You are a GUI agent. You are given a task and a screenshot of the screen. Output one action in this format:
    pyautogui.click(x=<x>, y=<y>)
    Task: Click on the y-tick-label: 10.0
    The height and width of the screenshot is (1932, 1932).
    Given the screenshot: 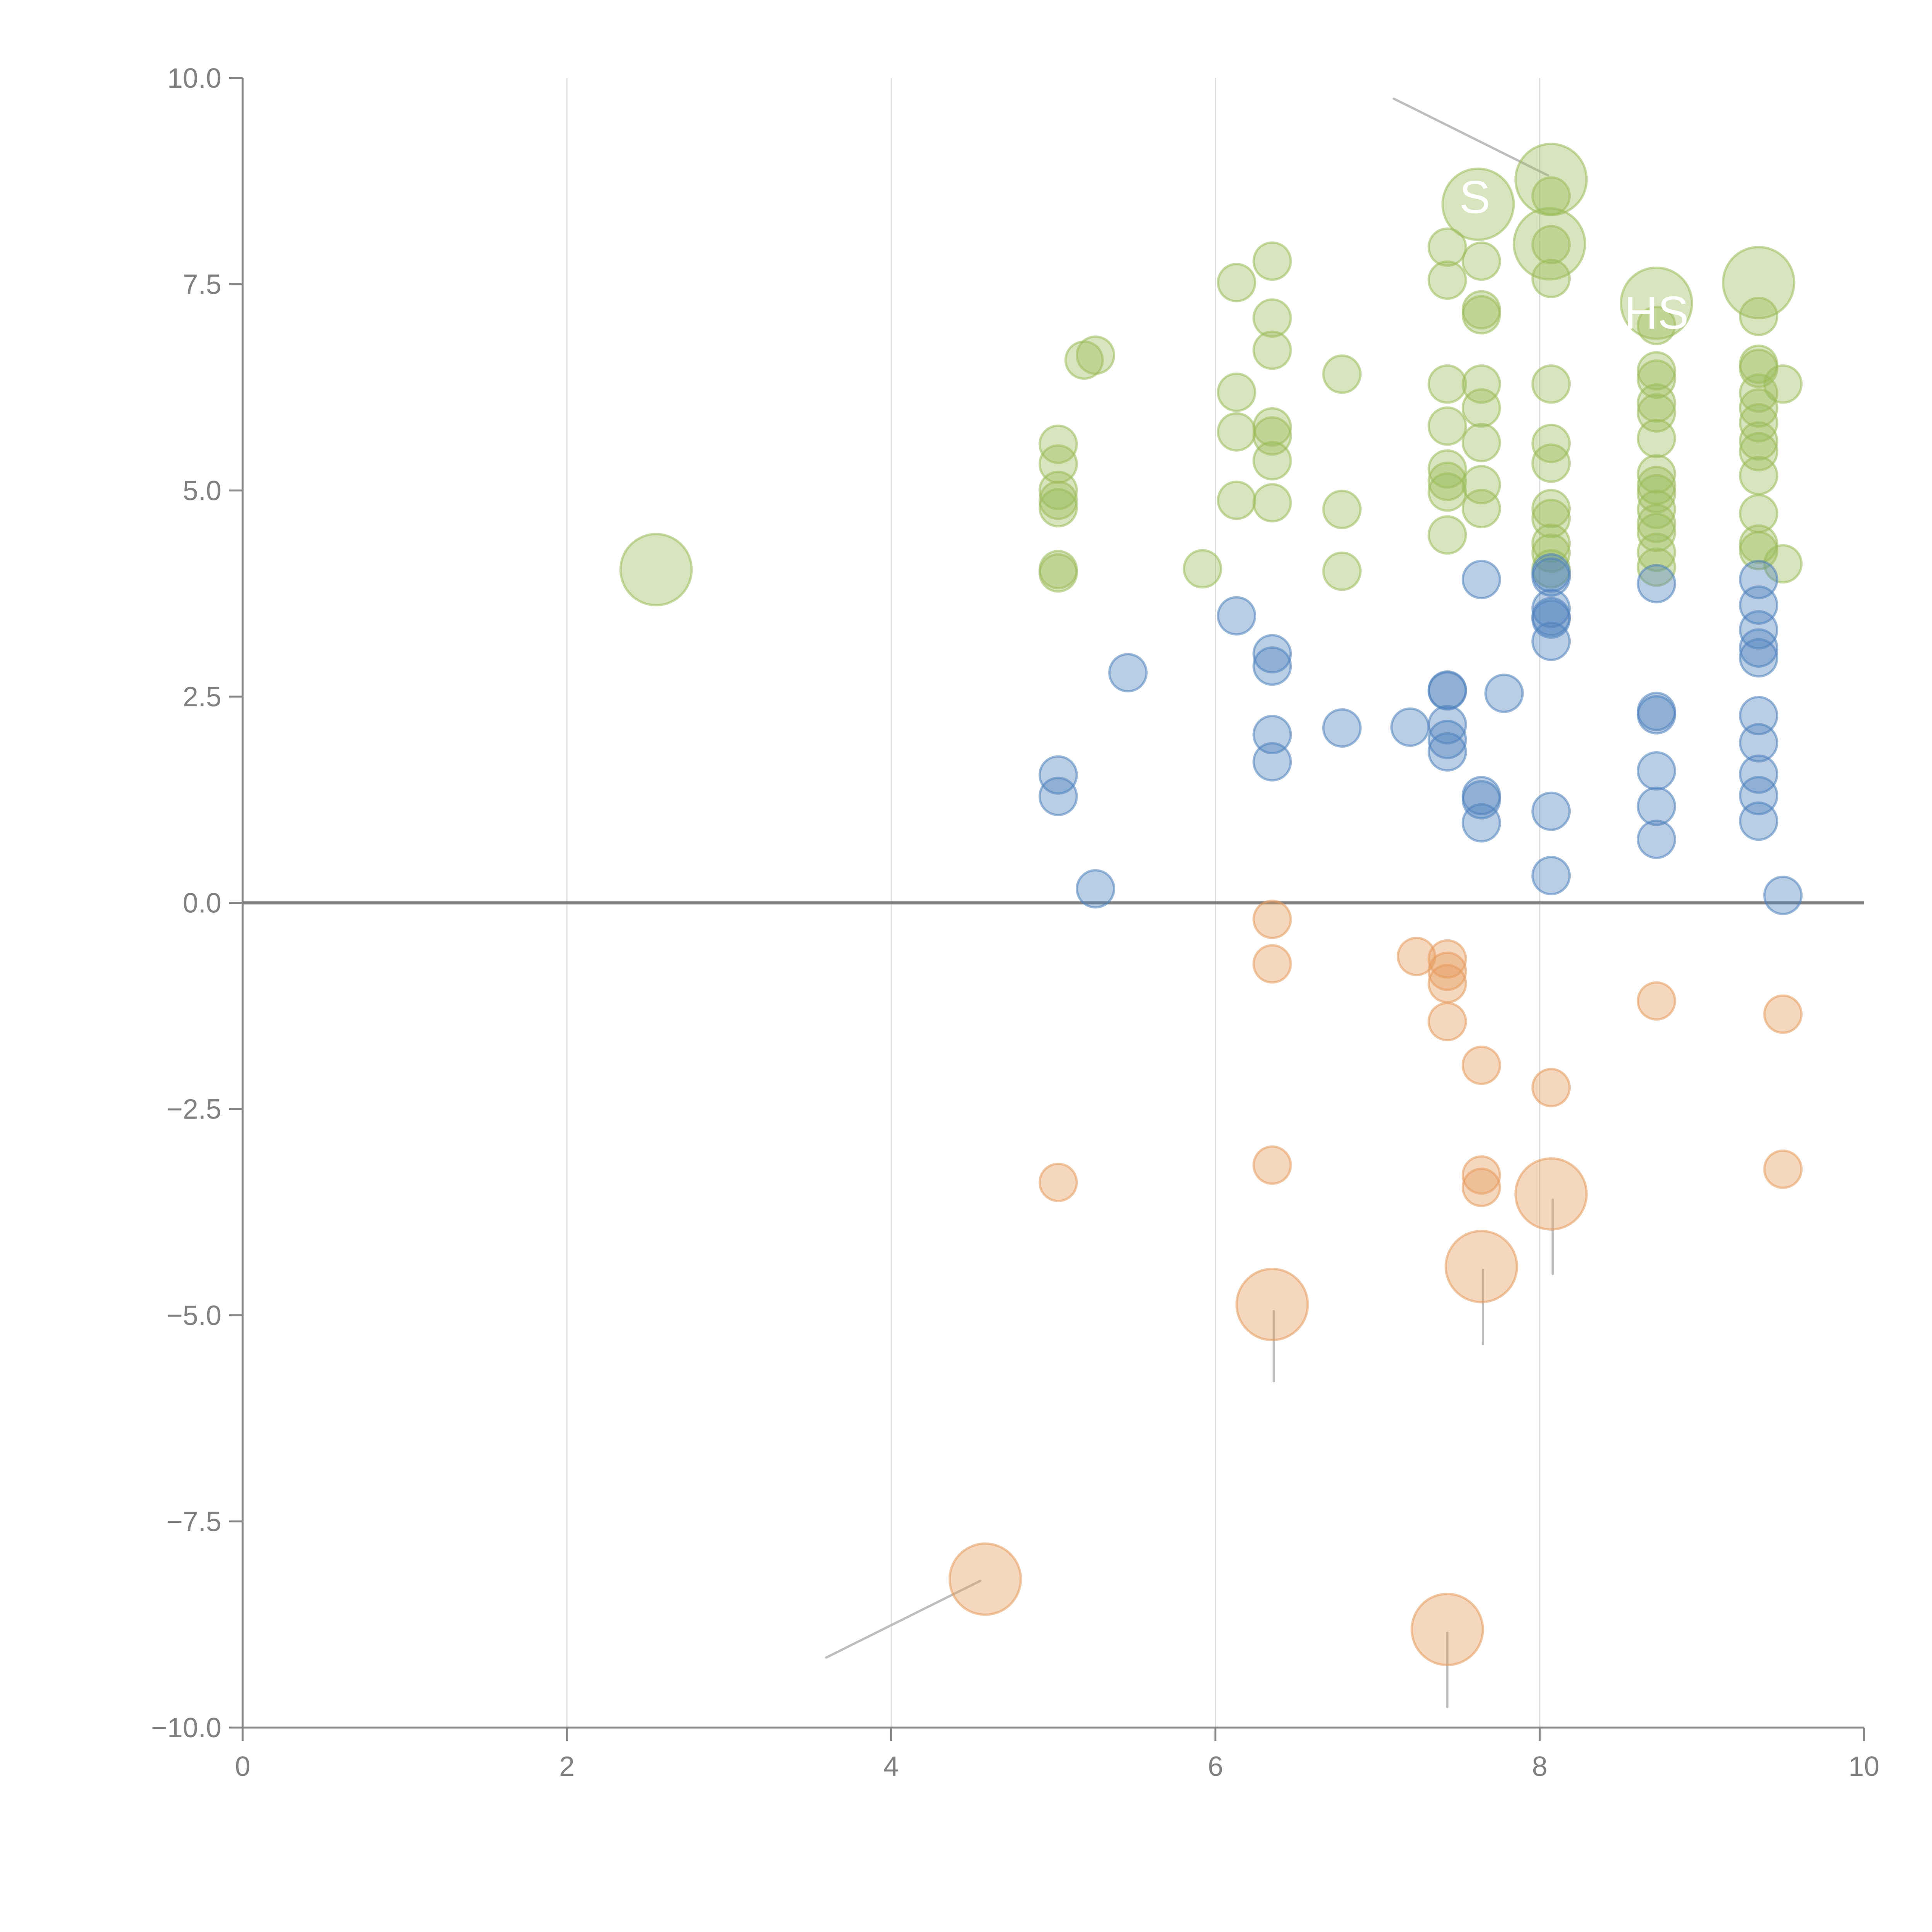 What is the action you would take?
    pyautogui.click(x=194, y=78)
    